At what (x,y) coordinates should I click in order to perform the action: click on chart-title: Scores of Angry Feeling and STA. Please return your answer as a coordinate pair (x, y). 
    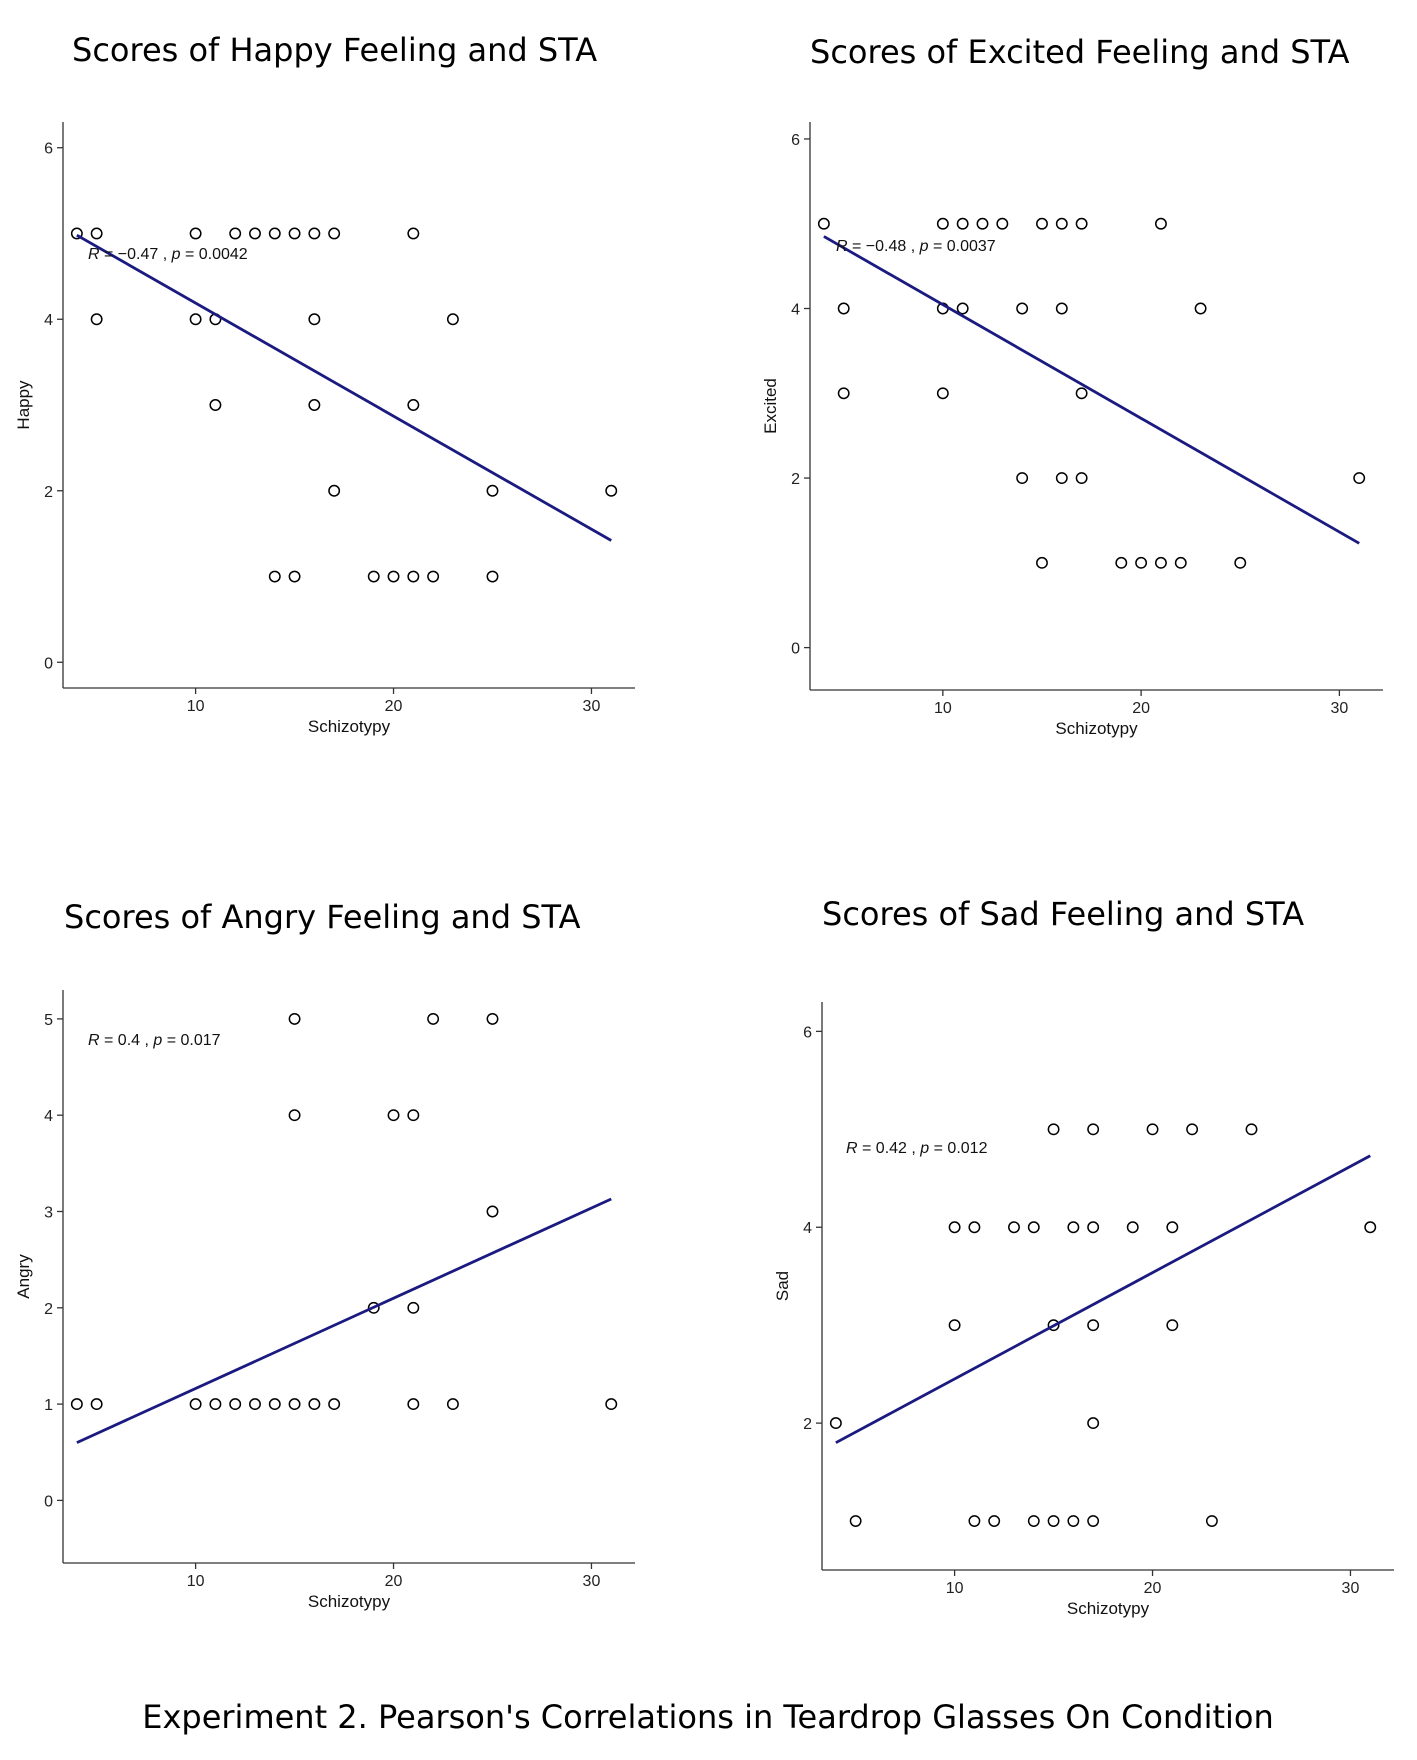
    Looking at the image, I should click on (322, 917).